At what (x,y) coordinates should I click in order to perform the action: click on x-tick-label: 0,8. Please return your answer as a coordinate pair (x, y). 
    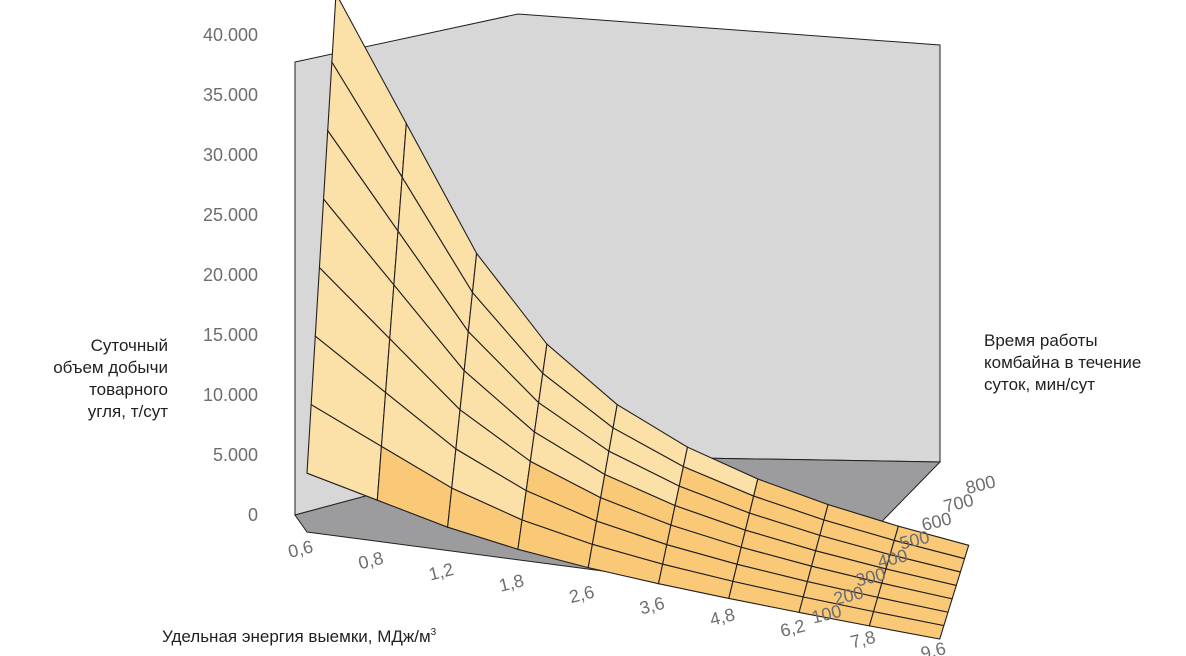
    Looking at the image, I should click on (370, 560).